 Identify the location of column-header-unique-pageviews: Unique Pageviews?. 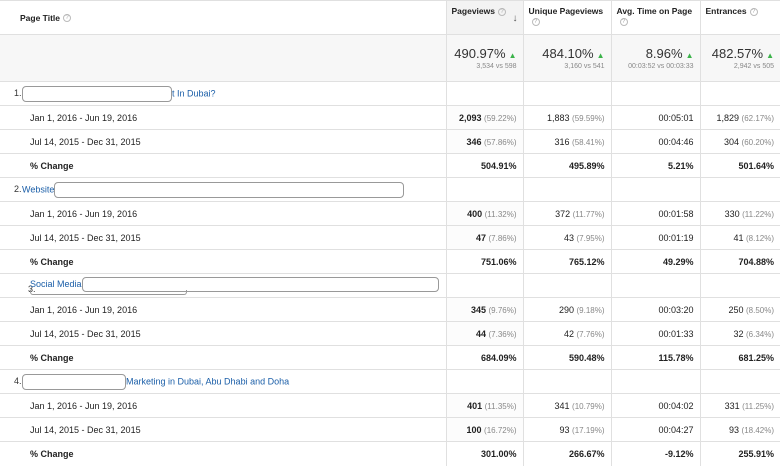
(566, 17).